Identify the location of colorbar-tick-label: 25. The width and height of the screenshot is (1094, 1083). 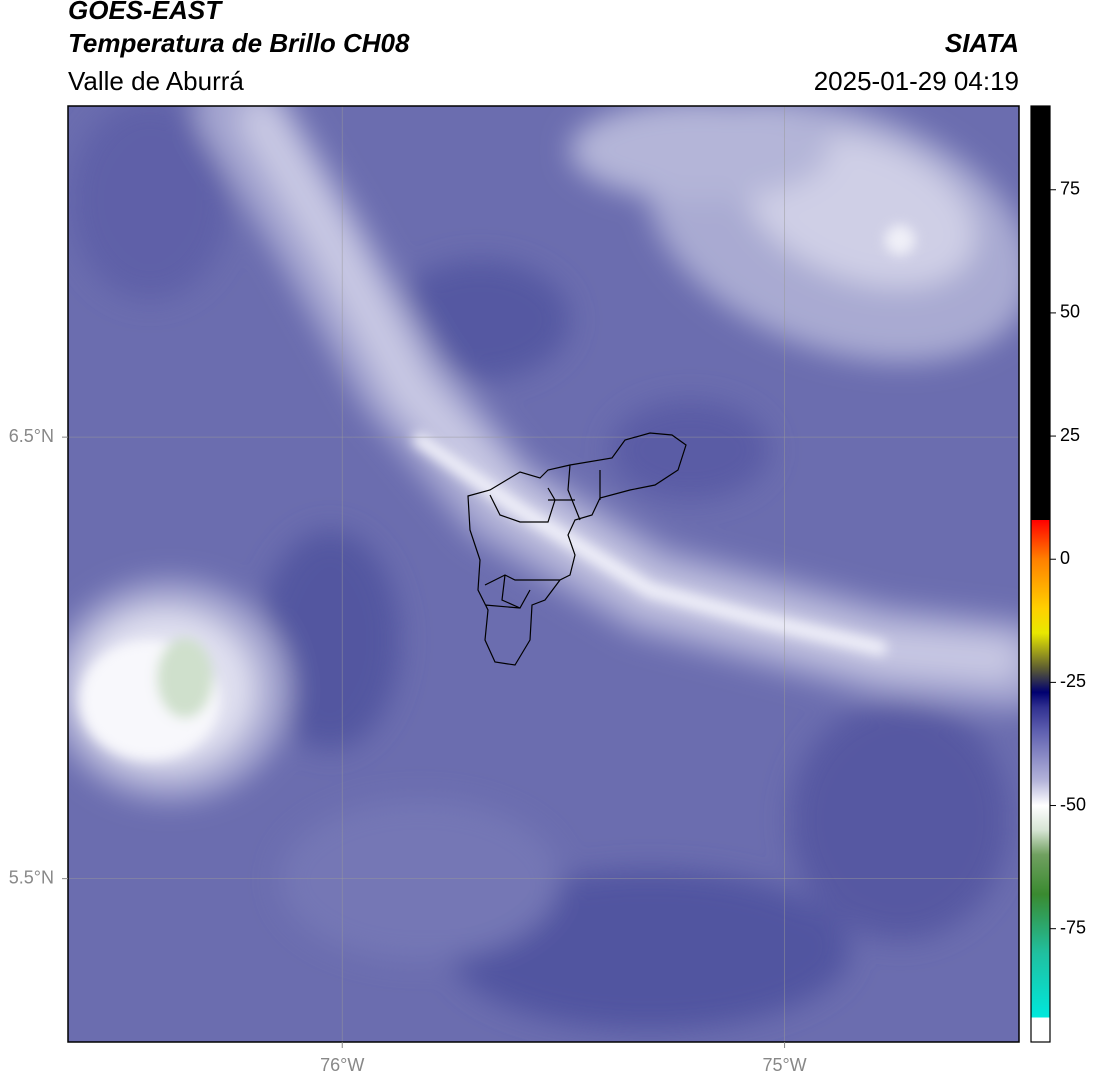
(1070, 435).